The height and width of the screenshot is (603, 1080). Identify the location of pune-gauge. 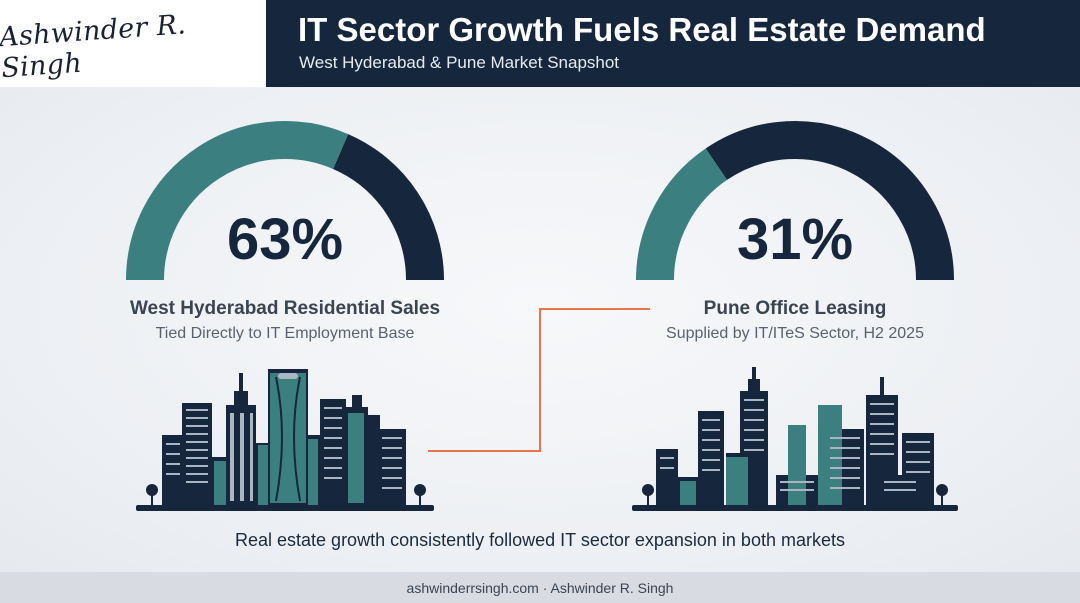
(795, 201).